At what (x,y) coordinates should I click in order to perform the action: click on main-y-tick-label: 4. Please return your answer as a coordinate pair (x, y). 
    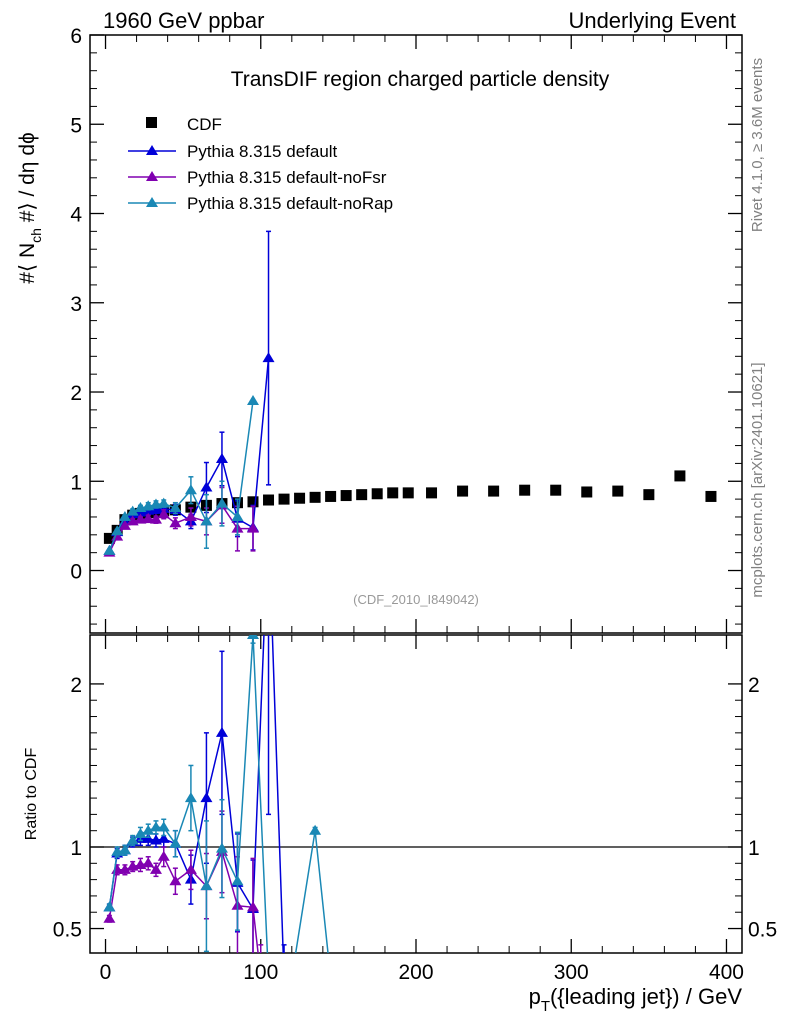
    Looking at the image, I should click on (76, 215).